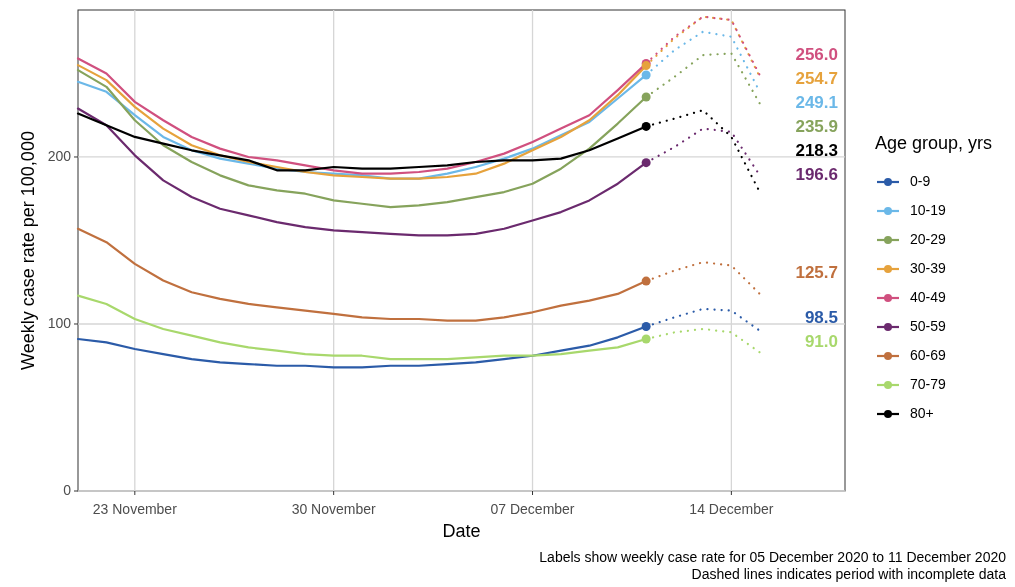 The image size is (1015, 587). I want to click on legend-label: 50-59, so click(928, 325).